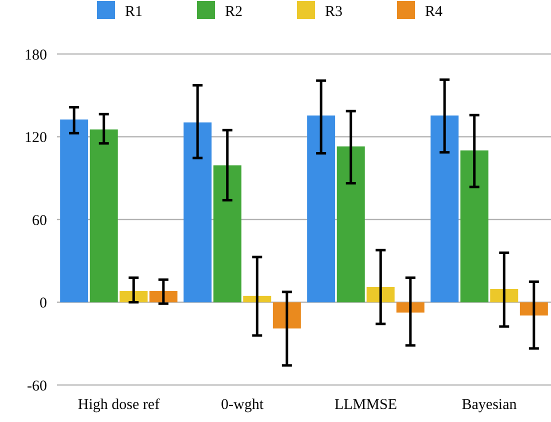 This screenshot has width=551, height=422. What do you see at coordinates (434, 12) in the screenshot?
I see `legend-label: R4` at bounding box center [434, 12].